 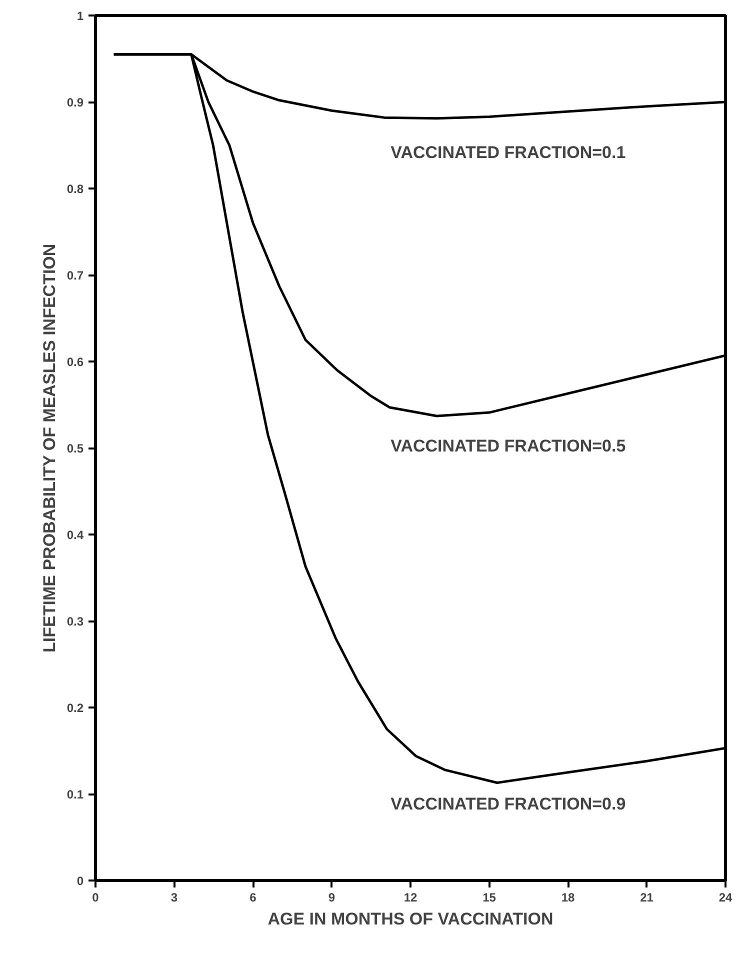 What do you see at coordinates (647, 897) in the screenshot?
I see `x-tick-label: 21` at bounding box center [647, 897].